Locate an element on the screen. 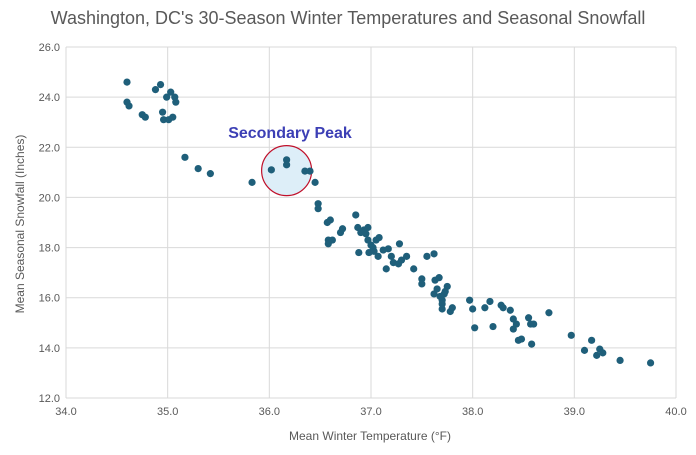 The image size is (696, 455). x-tick-label: 36.0 is located at coordinates (269, 412).